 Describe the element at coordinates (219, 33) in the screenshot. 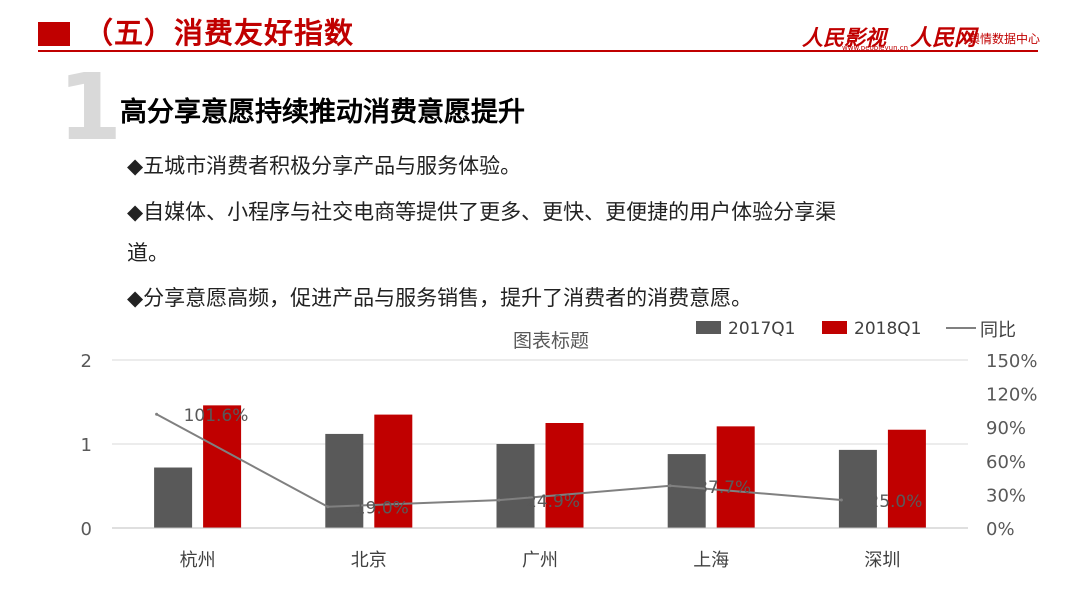

I see `slide-title: （五）消费友好指数` at that location.